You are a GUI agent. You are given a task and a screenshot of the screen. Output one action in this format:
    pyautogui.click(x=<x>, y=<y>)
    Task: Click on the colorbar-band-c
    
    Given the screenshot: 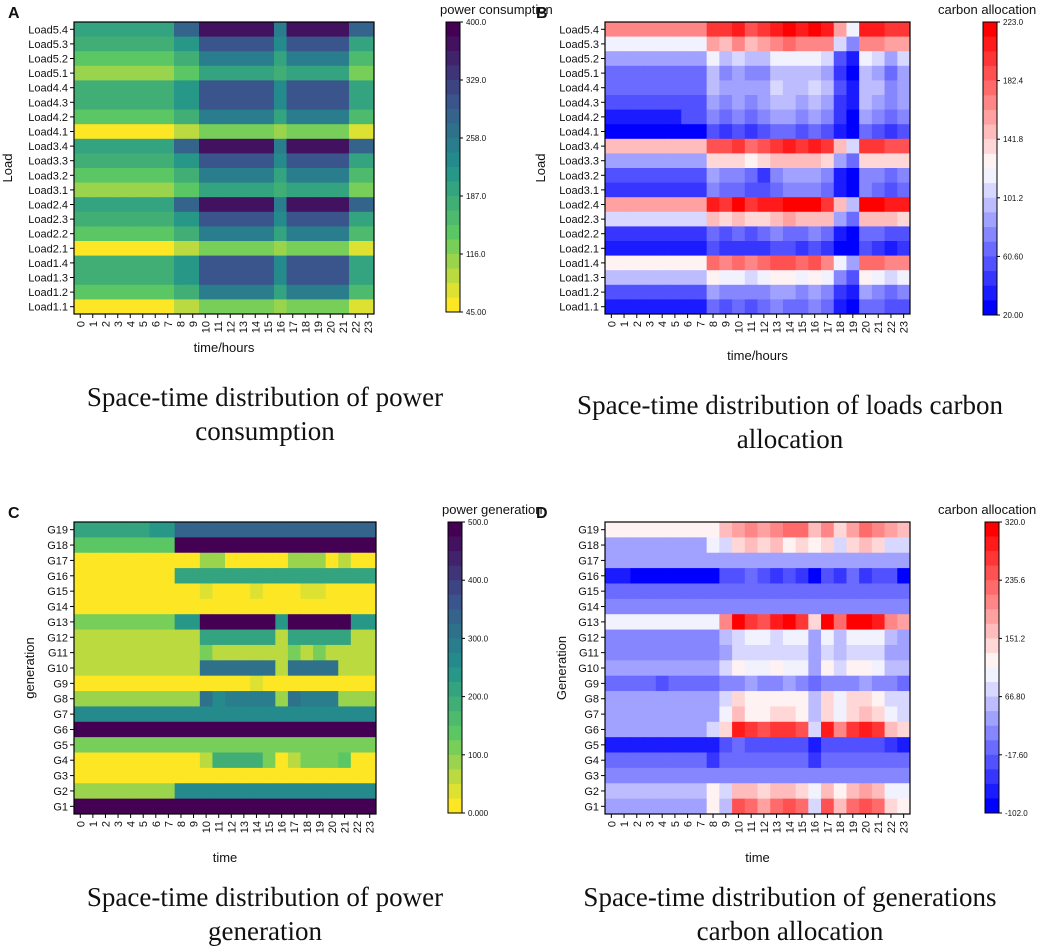 What is the action you would take?
    pyautogui.click(x=455, y=544)
    